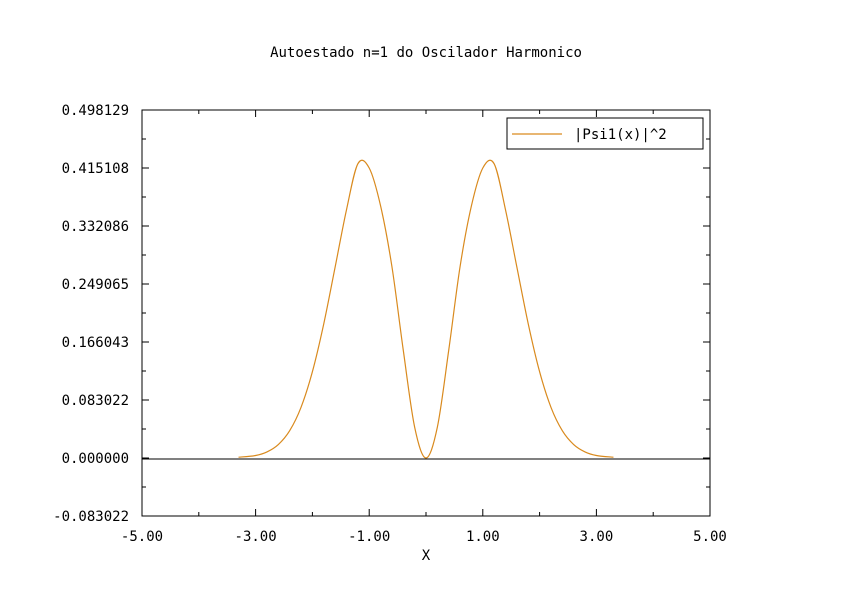 The image size is (853, 603). Describe the element at coordinates (426, 53) in the screenshot. I see `chart-title: Autoestado n=1 do Oscilador Harmonico` at that location.